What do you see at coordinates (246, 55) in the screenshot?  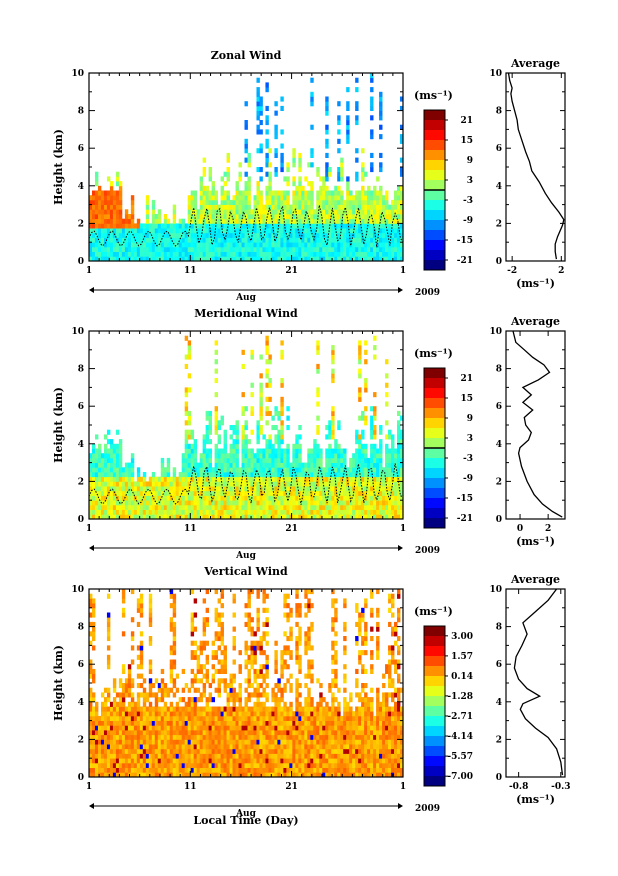 I see `panel-title: Zonal Wind` at bounding box center [246, 55].